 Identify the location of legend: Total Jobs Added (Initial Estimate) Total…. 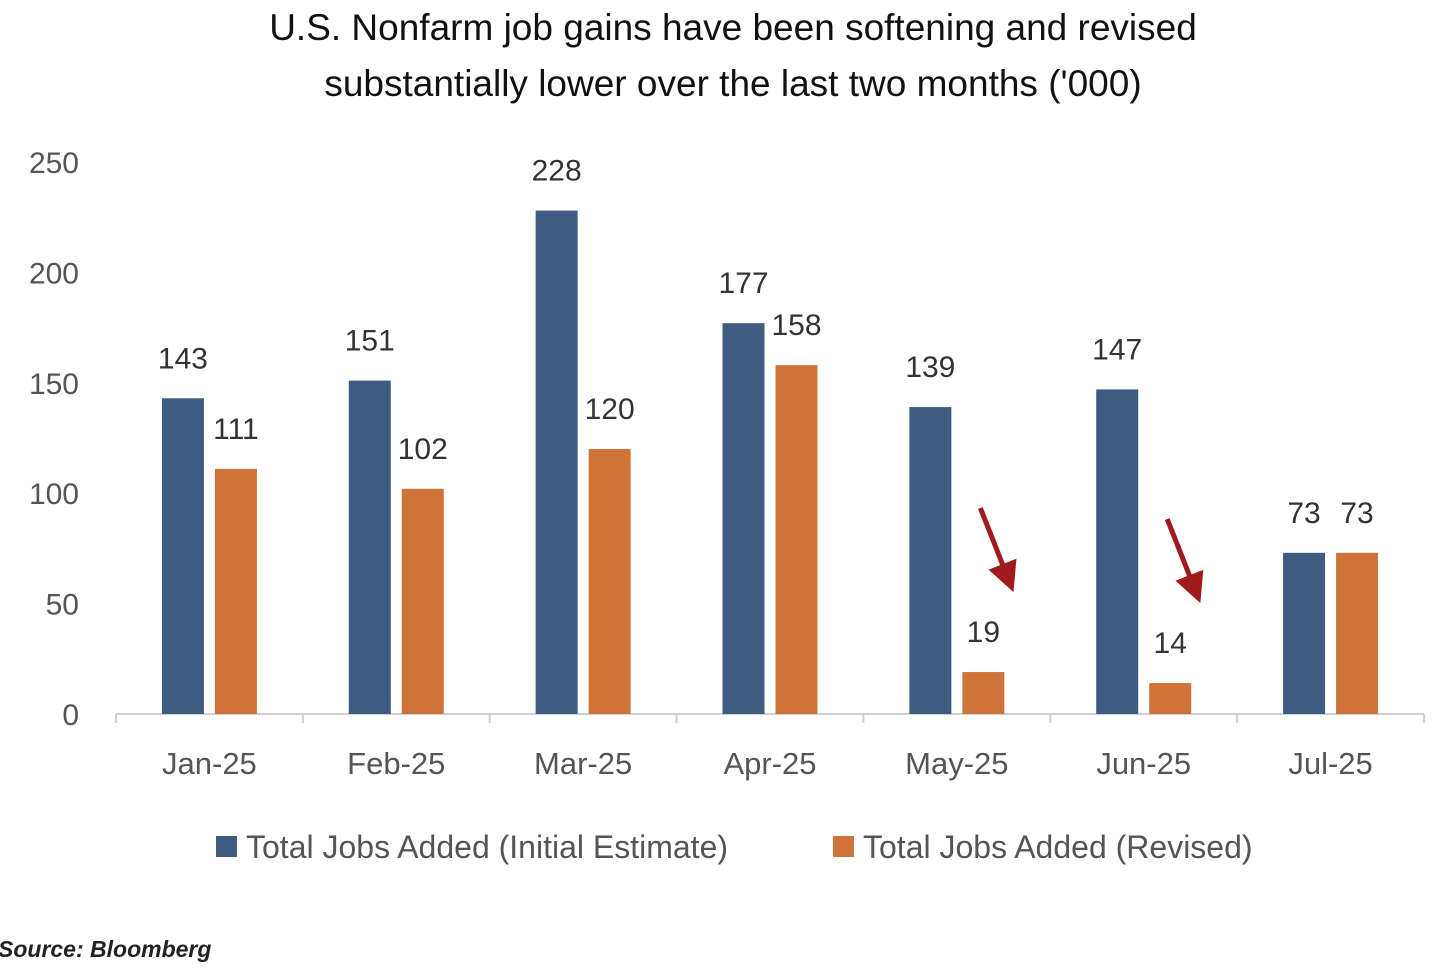
(734, 847).